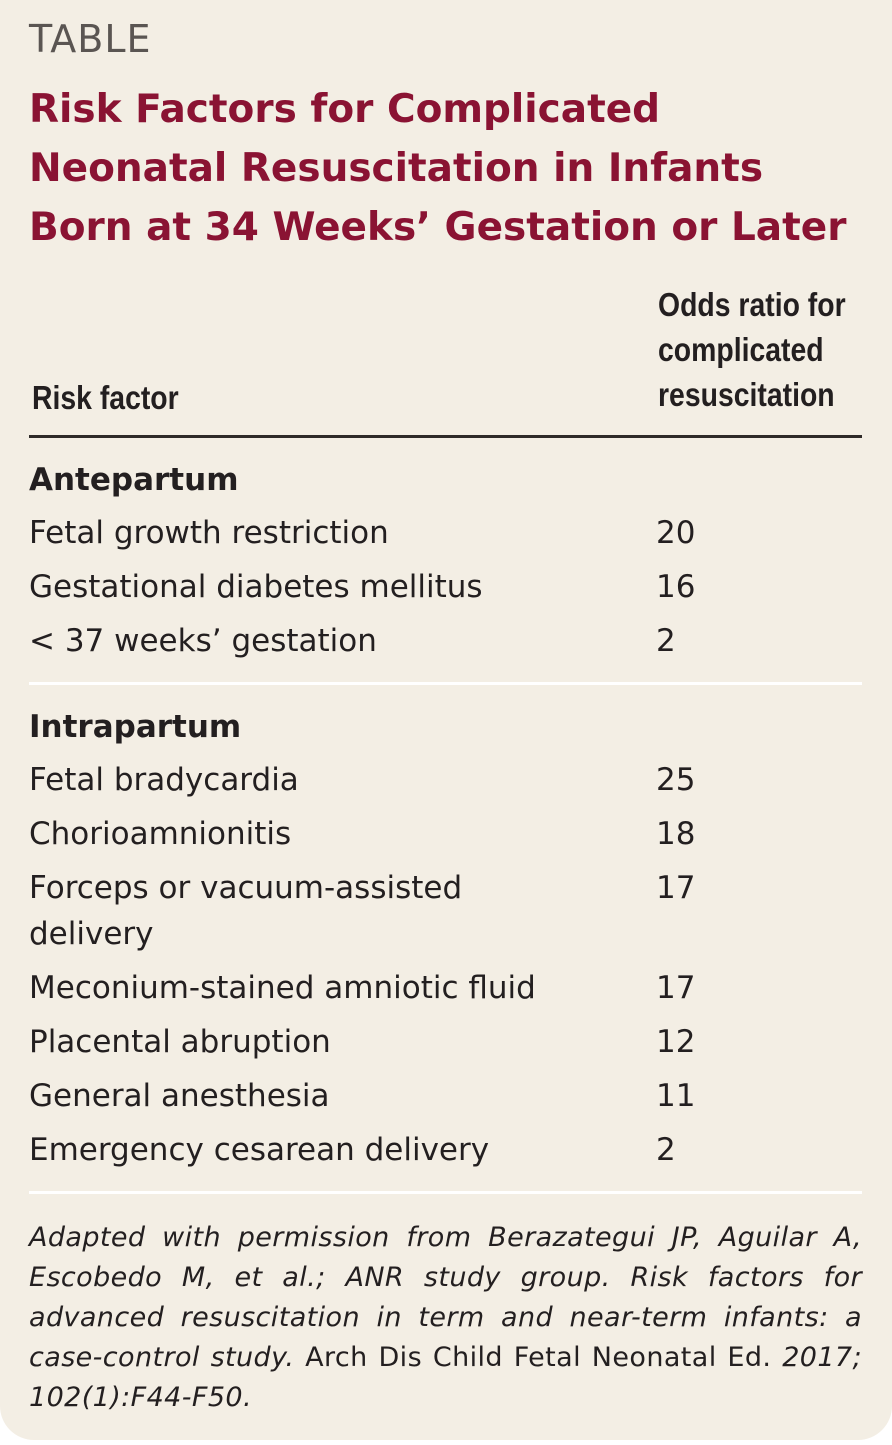  I want to click on column-header-odds-ratio: Odds ratio for complicated resuscitation, so click(752, 349).